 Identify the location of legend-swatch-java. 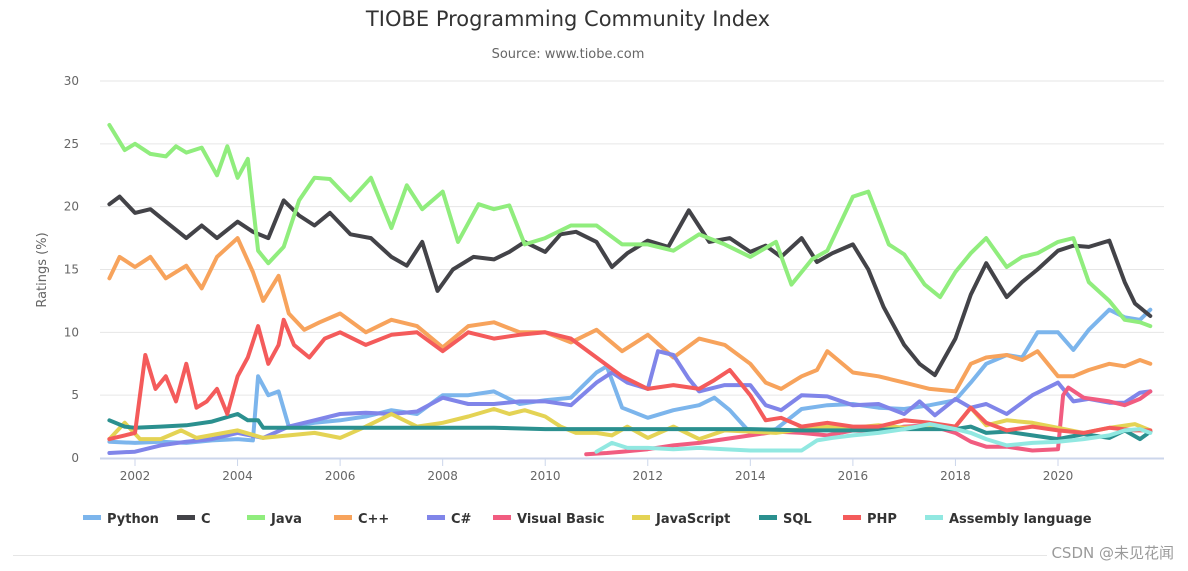
(256, 517).